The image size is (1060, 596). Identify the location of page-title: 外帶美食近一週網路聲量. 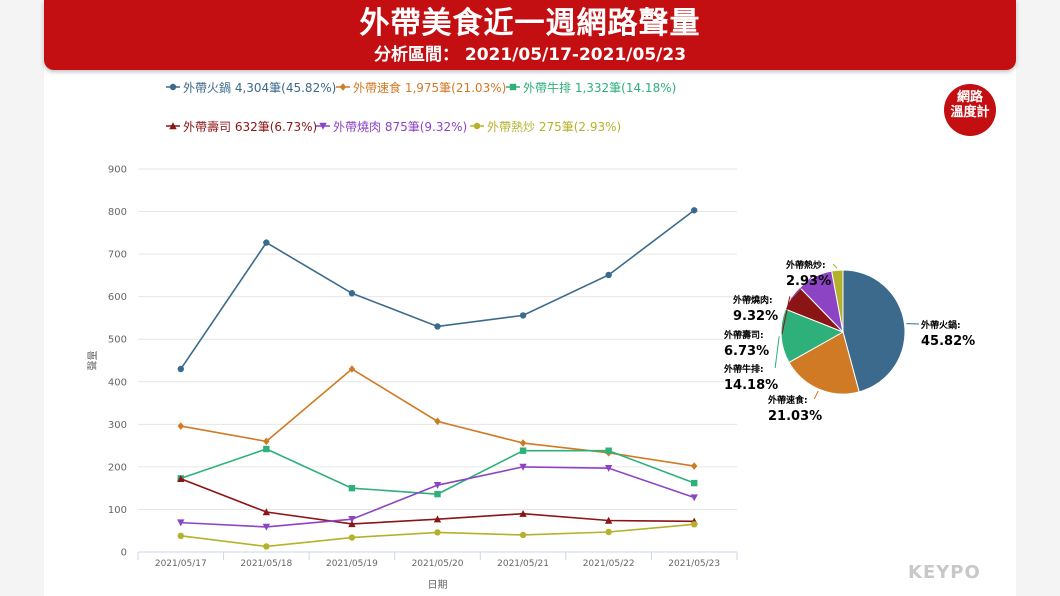
(530, 23).